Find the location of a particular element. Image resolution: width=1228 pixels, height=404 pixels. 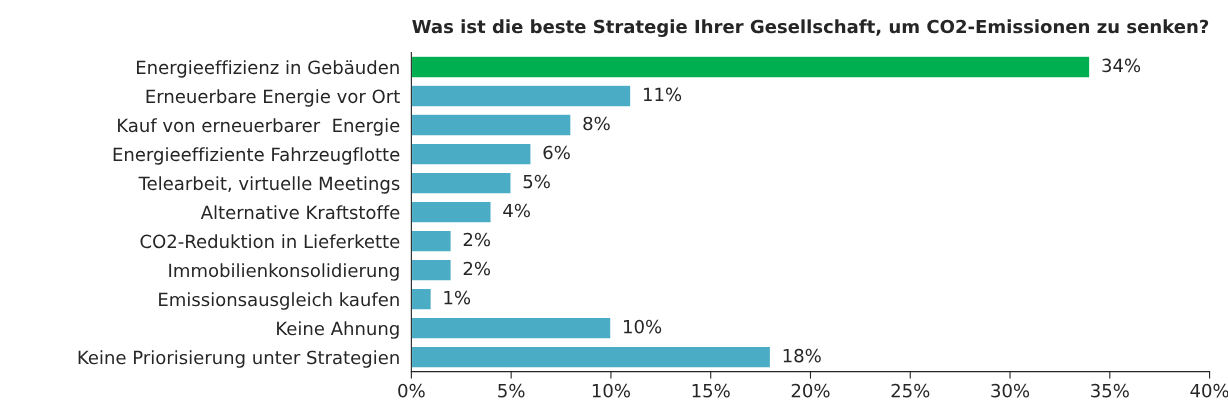

data-label: 11% is located at coordinates (662, 94).